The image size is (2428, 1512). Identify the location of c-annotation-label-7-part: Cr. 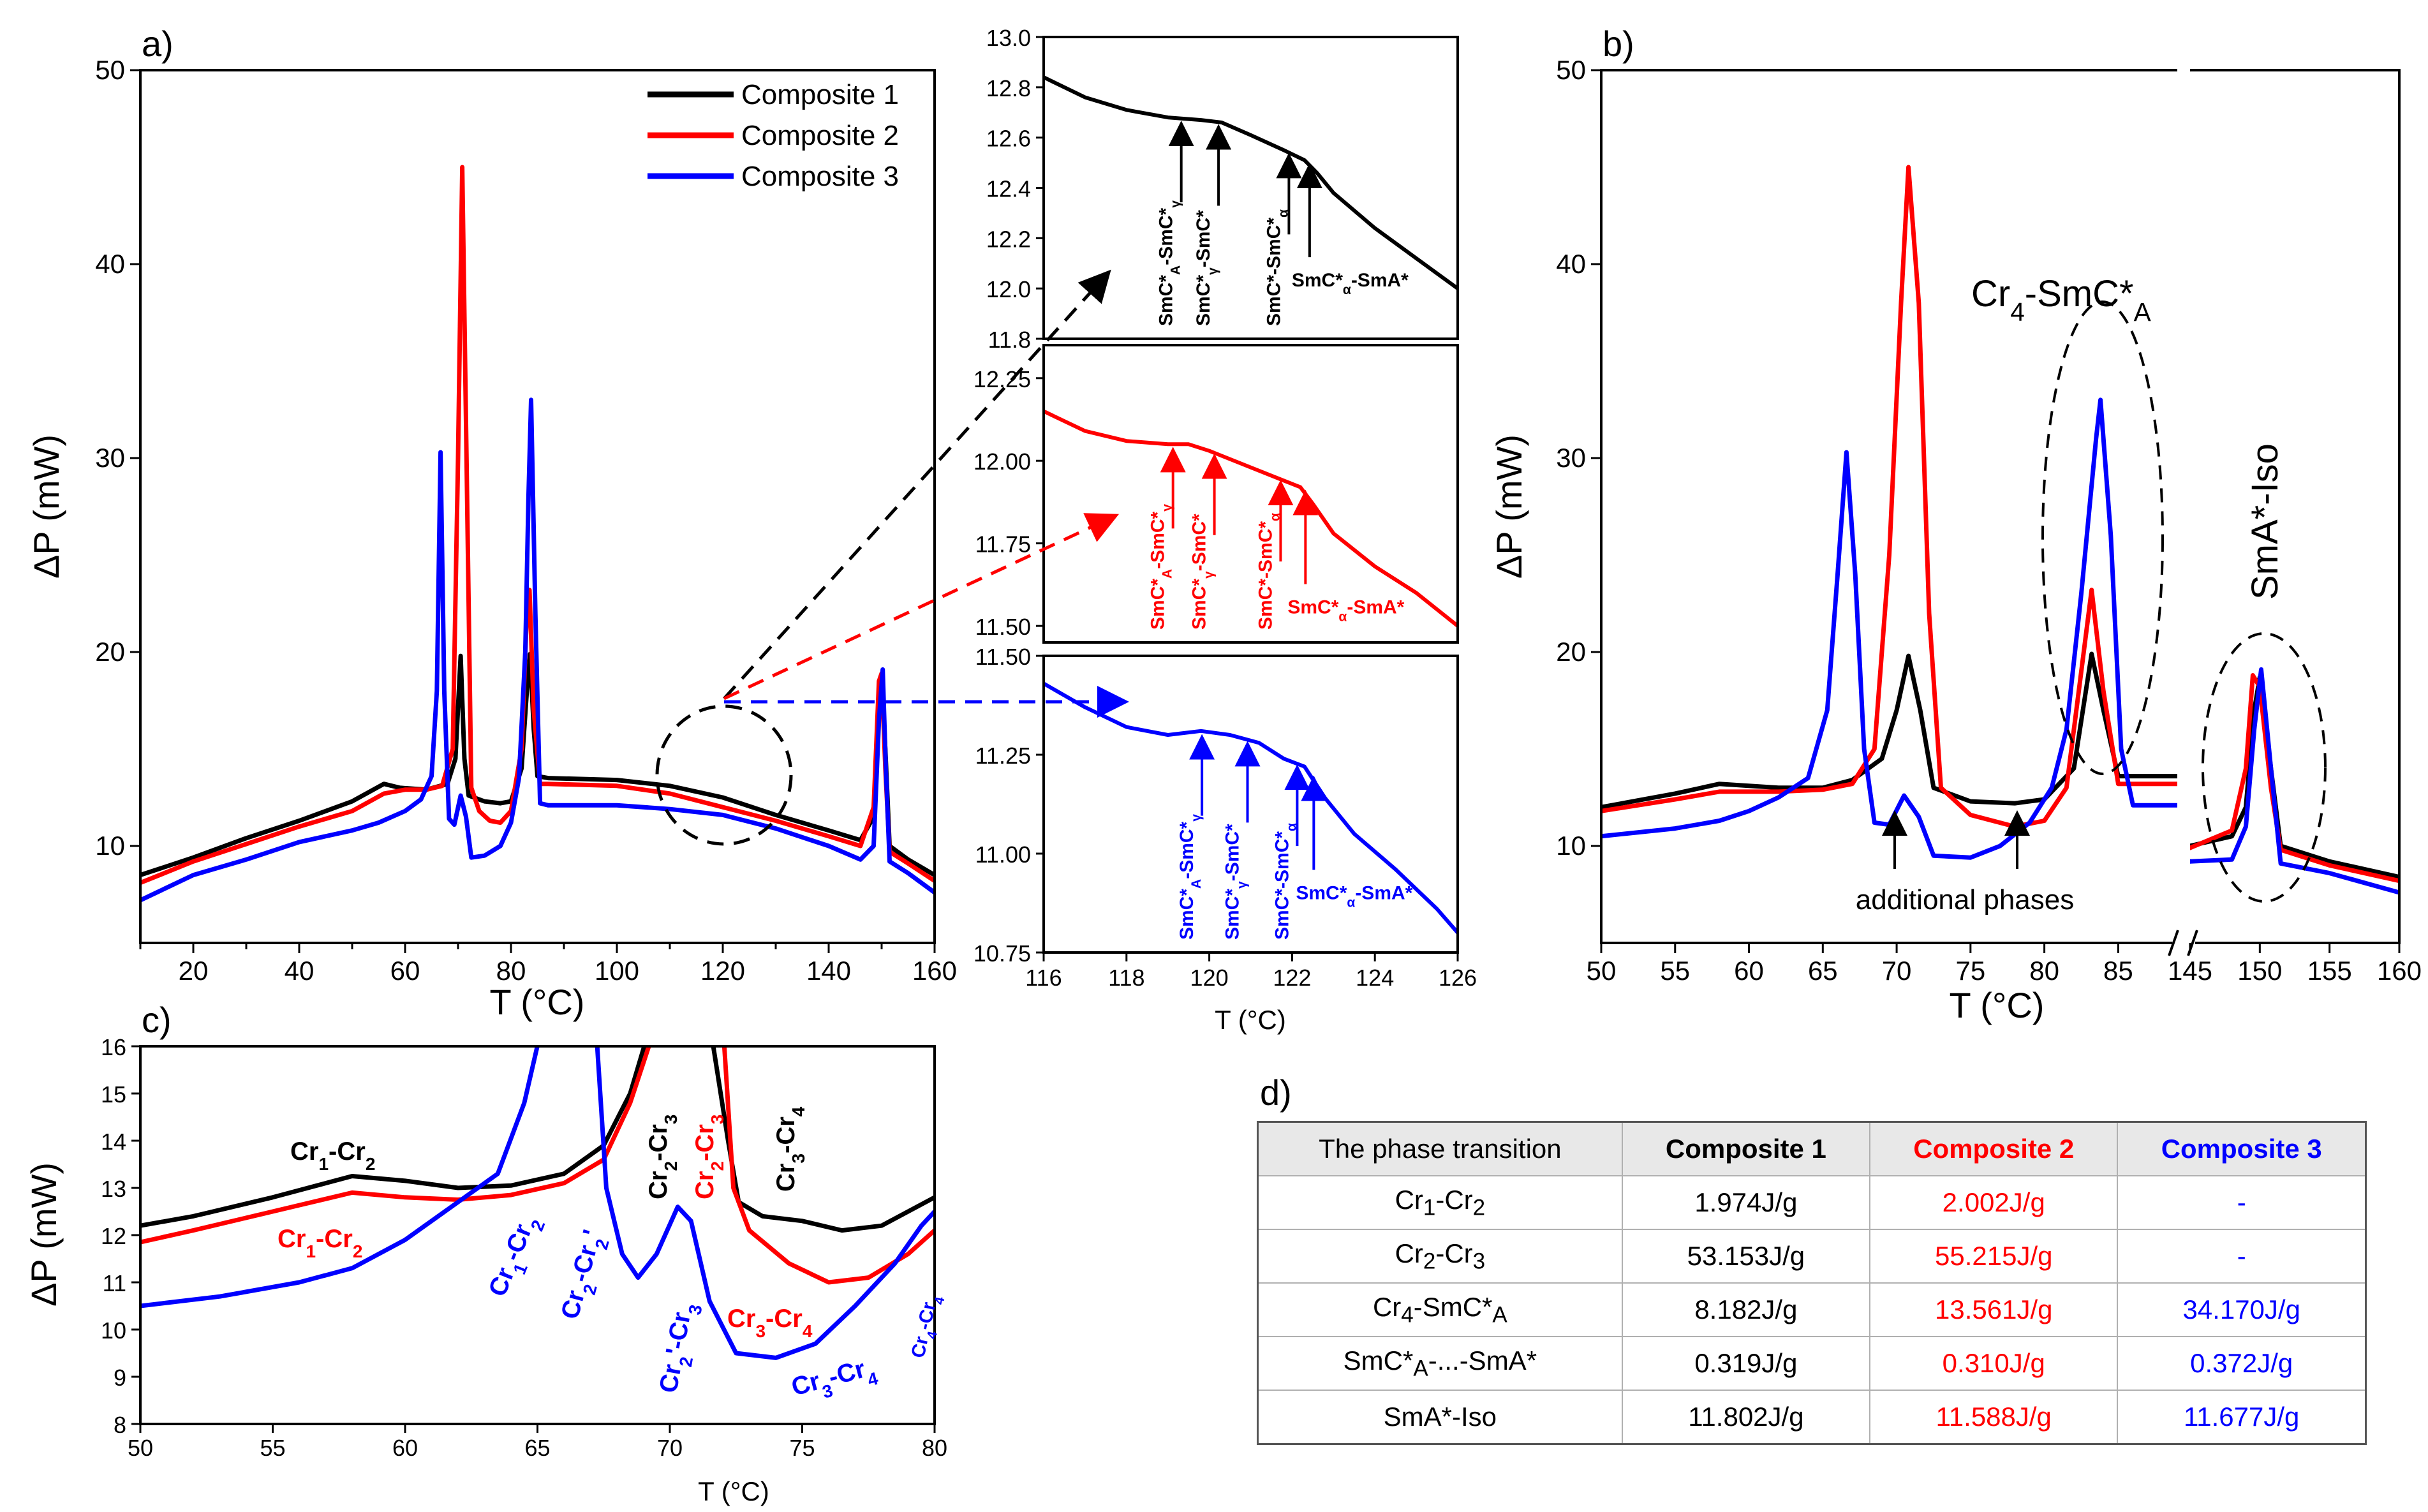
(671, 1378).